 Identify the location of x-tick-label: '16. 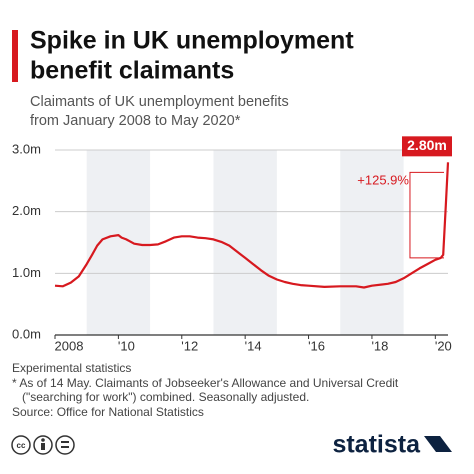
(316, 345).